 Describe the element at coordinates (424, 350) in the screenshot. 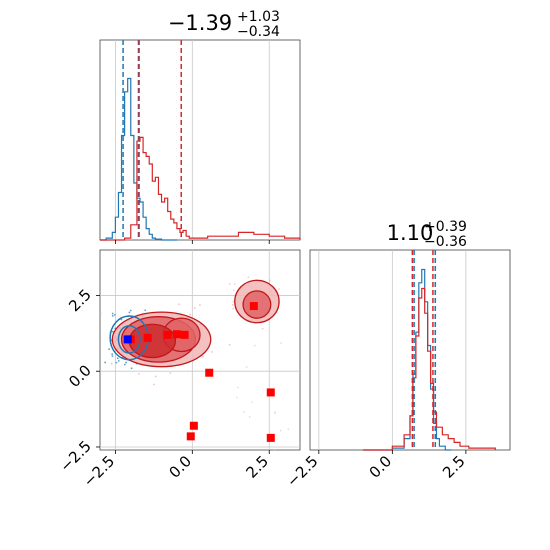

I see `marginal-y-quantile-lines` at that location.